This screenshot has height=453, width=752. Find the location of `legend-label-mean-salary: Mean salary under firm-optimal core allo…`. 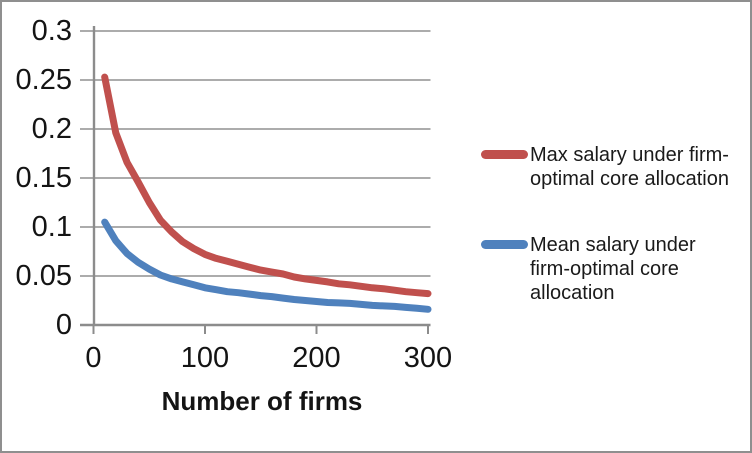

legend-label-mean-salary: Mean salary under firm-optimal core allo… is located at coordinates (638, 269).